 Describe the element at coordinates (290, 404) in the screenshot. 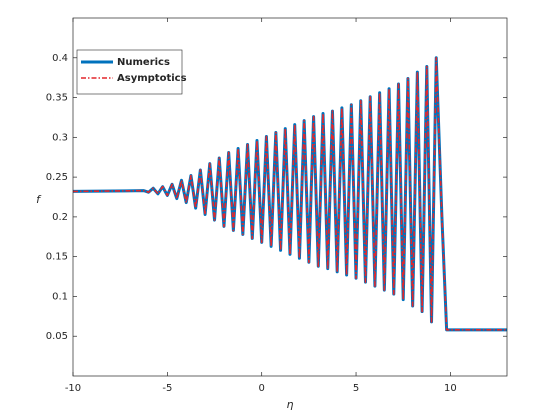

I see `x-axis-label: η` at that location.